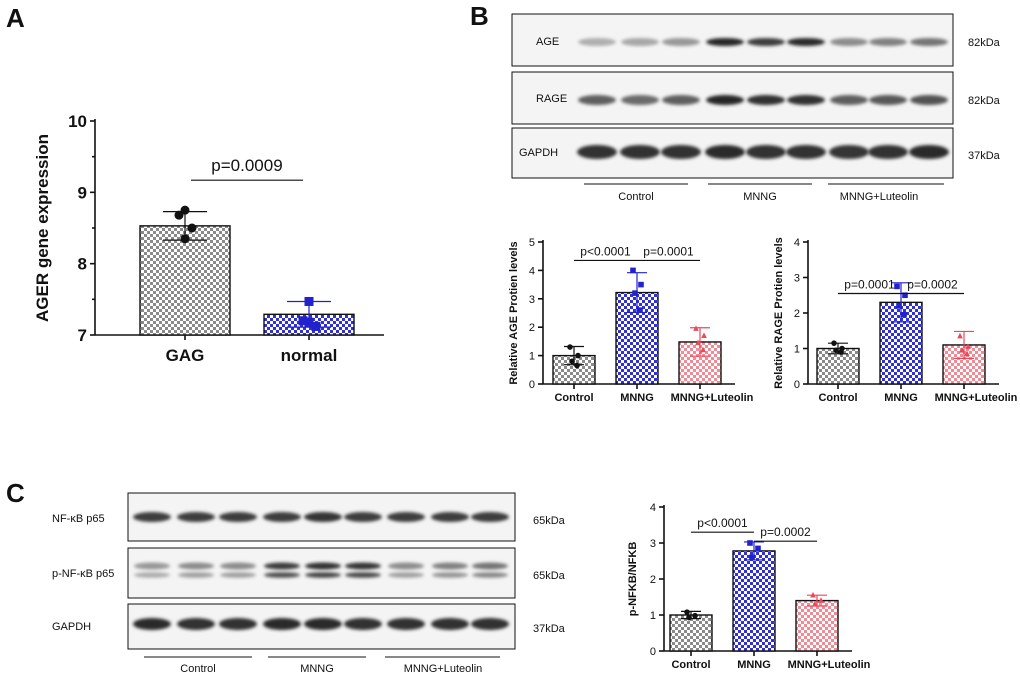  Describe the element at coordinates (15, 18) in the screenshot. I see `panel-letter-a: A` at that location.